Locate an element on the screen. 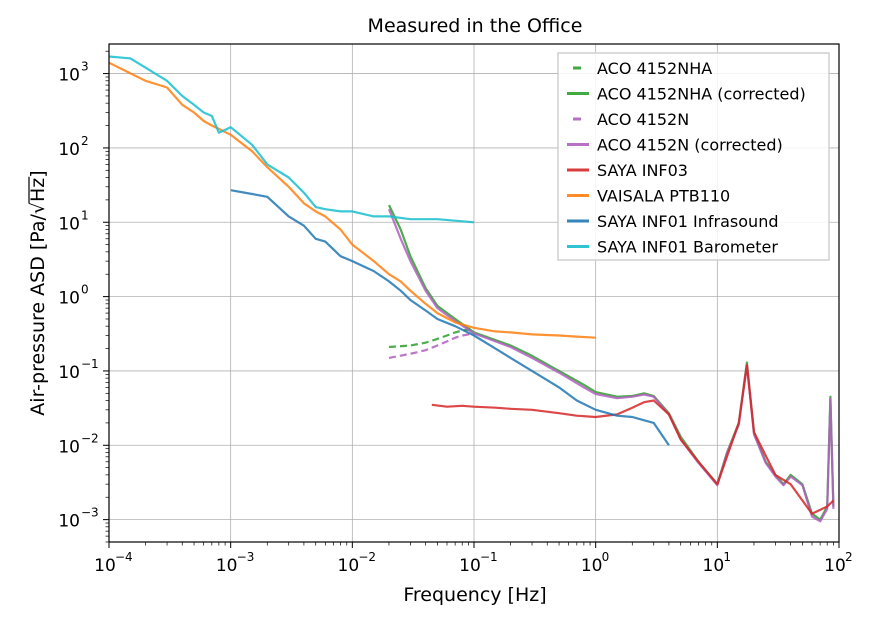  y-tick-exponent: 1 is located at coordinates (85, 215).